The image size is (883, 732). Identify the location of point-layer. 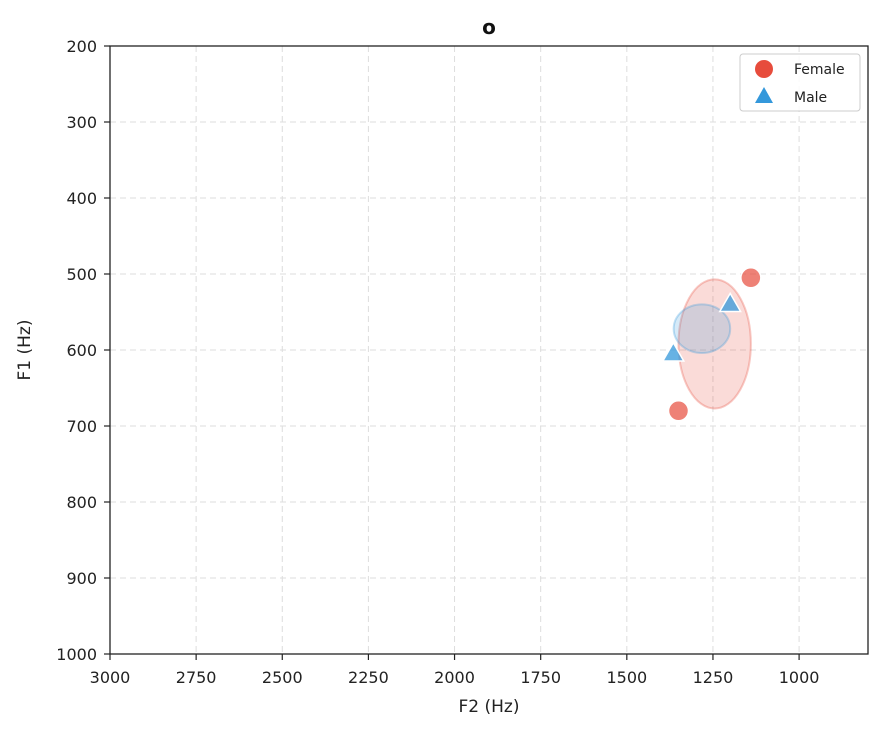
(711, 344).